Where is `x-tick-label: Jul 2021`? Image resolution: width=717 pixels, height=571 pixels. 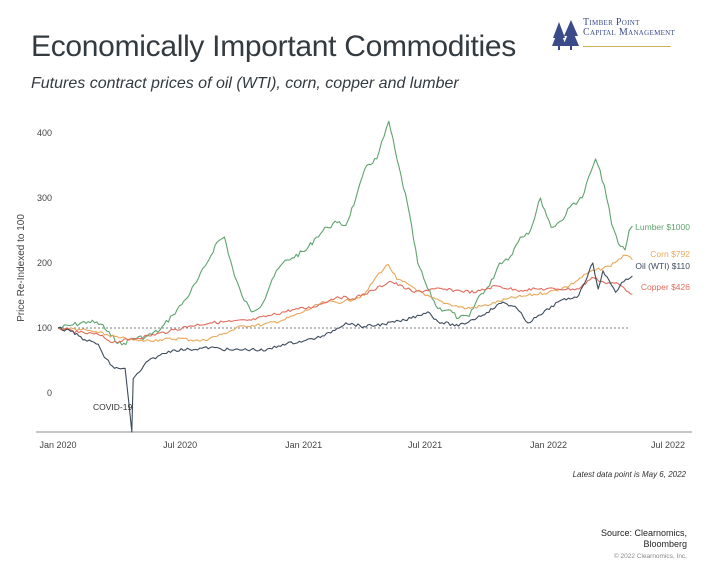
x-tick-label: Jul 2021 is located at coordinates (425, 445).